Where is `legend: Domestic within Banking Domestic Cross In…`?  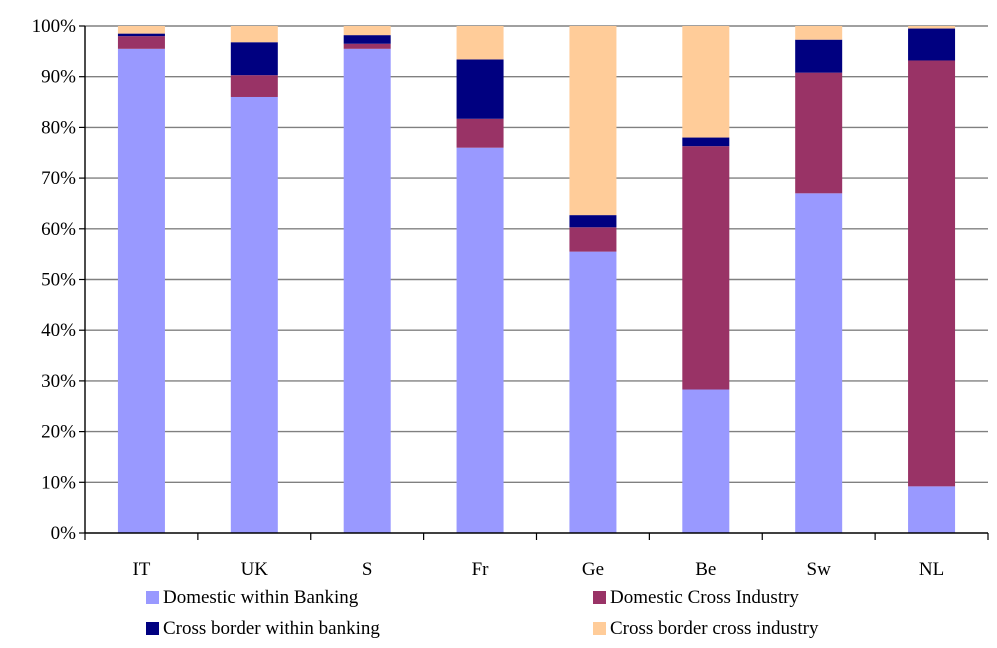
legend: Domestic within Banking Domestic Cross In… is located at coordinates (482, 613).